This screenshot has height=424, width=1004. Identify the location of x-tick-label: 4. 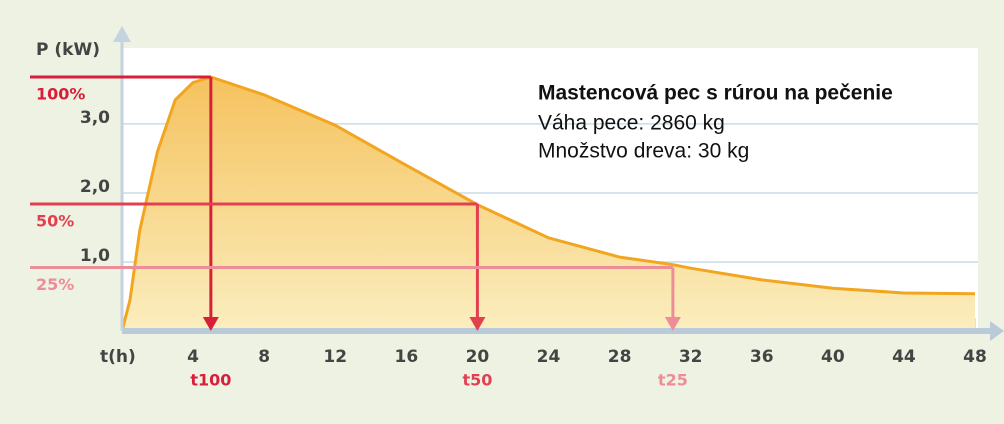
(193, 357).